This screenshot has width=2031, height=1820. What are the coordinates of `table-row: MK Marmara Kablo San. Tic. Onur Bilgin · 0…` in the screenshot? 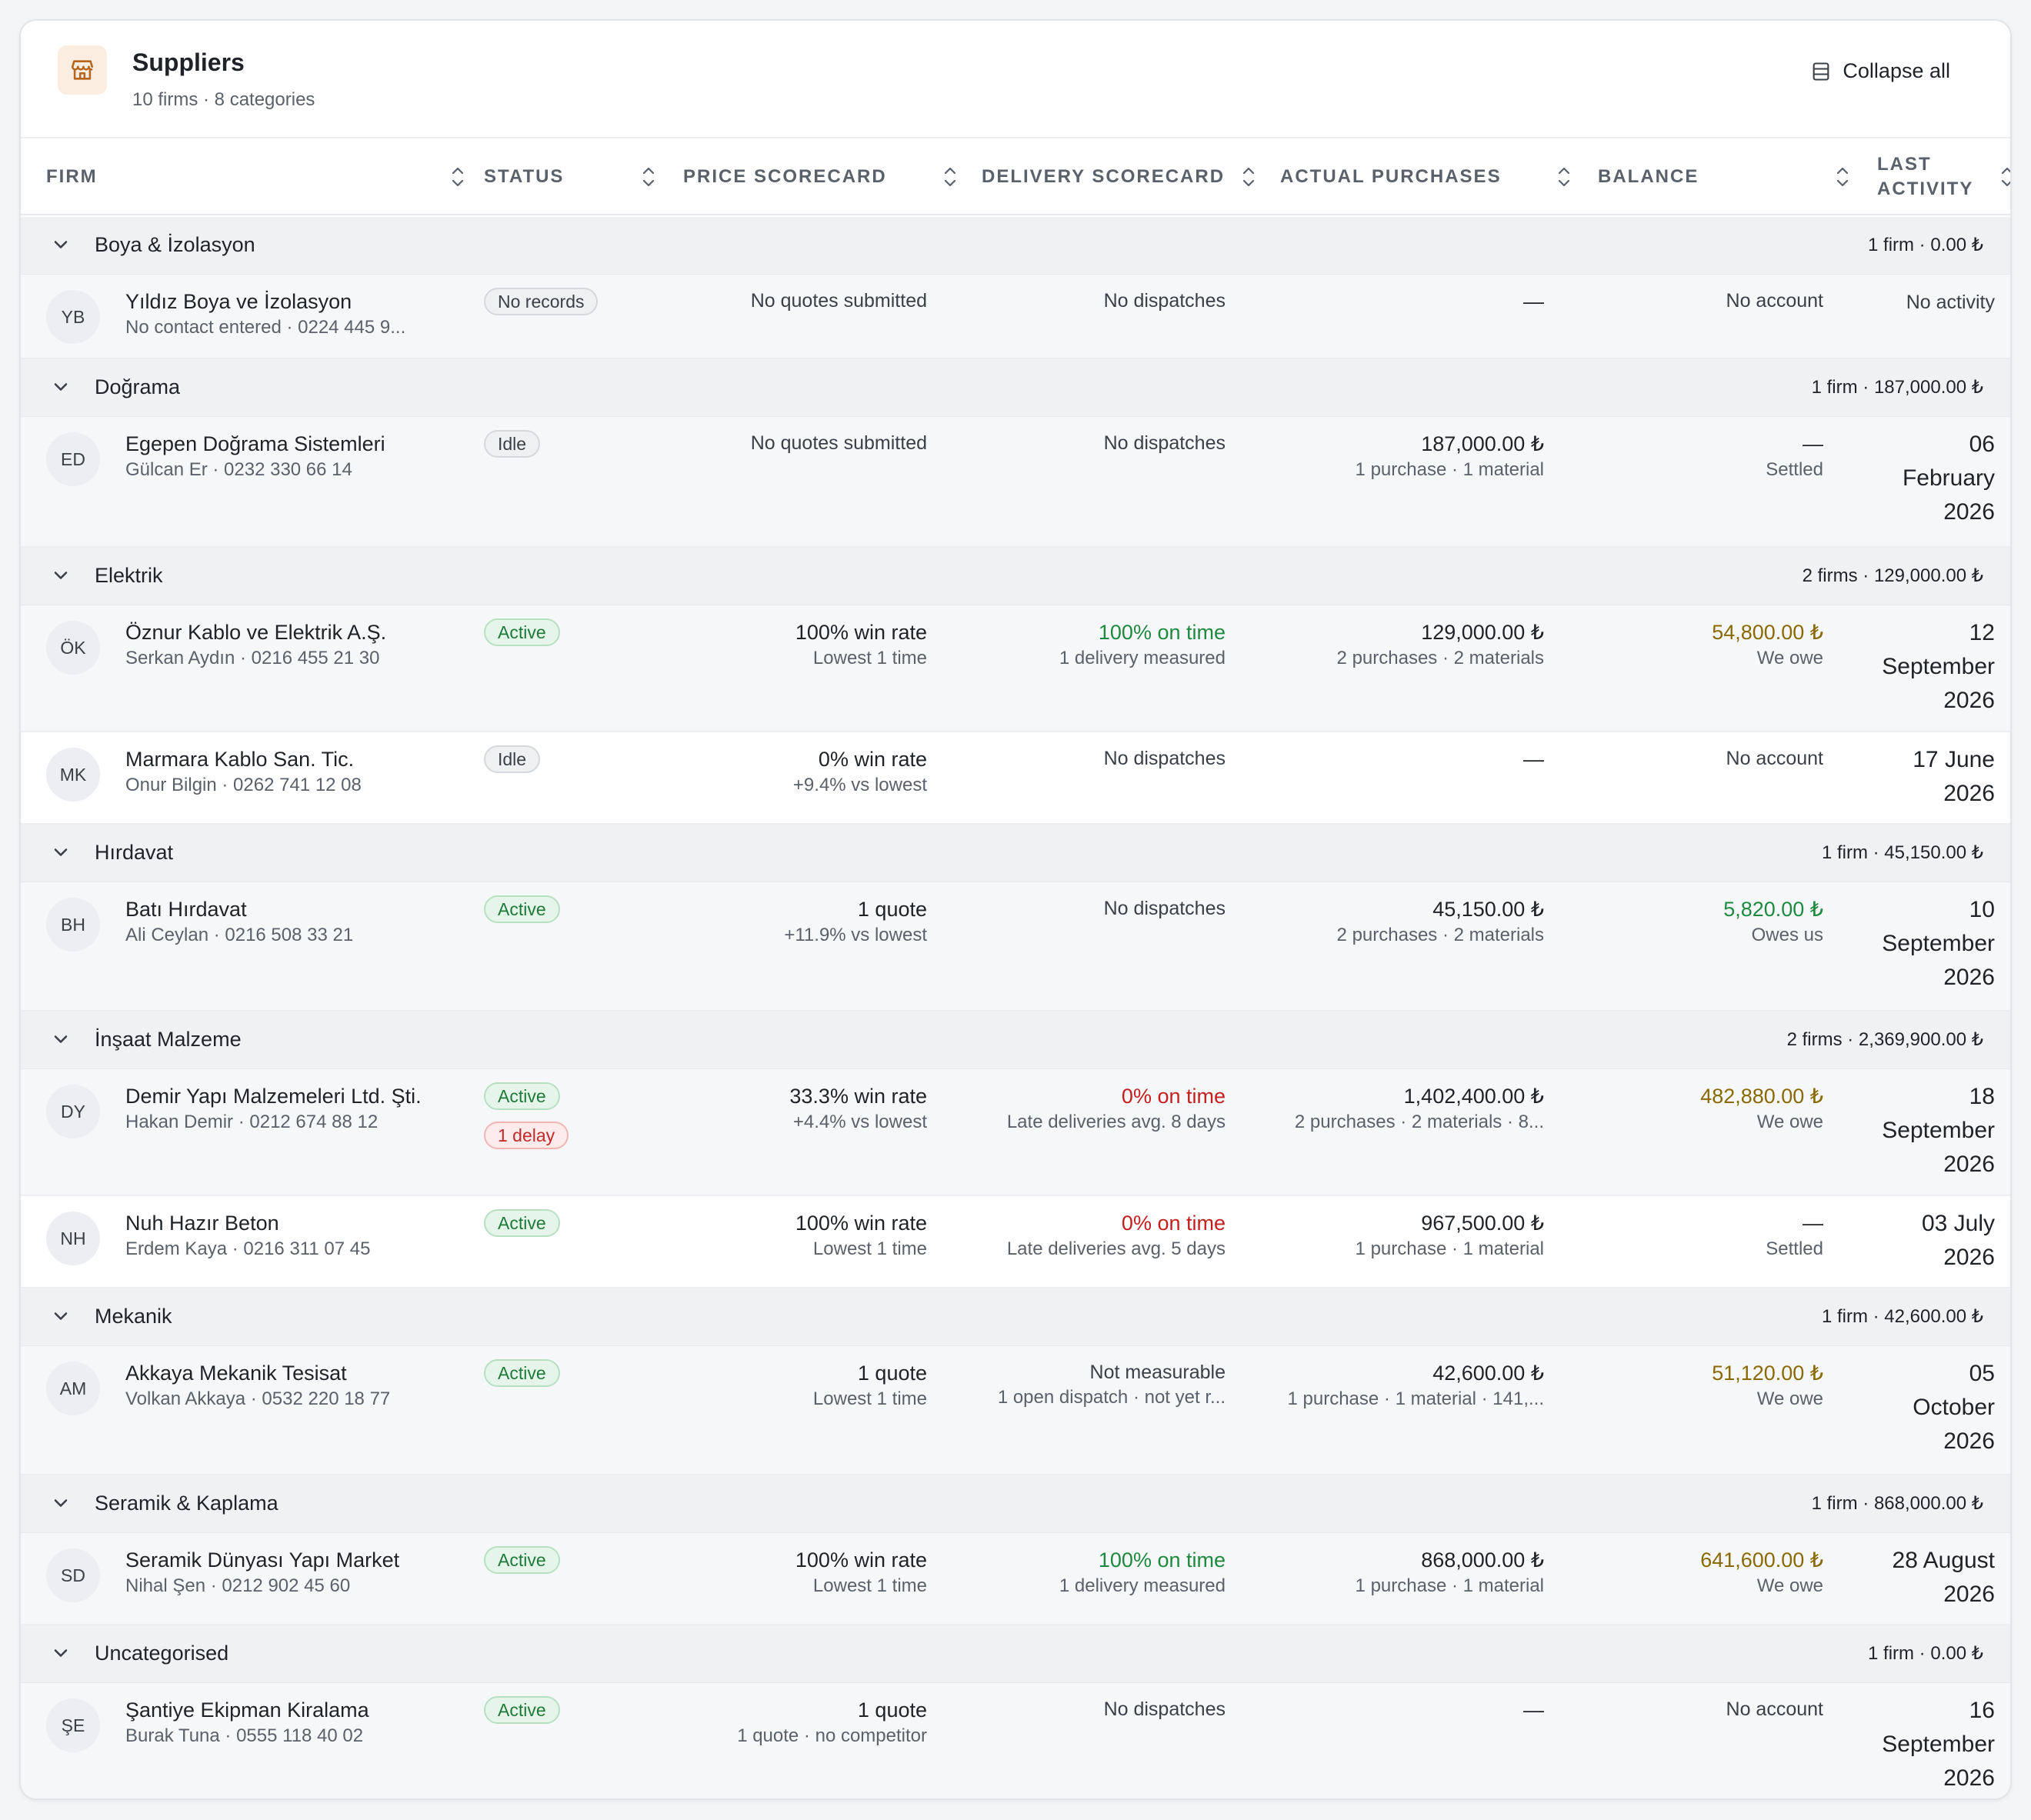 It's located at (1015, 779).